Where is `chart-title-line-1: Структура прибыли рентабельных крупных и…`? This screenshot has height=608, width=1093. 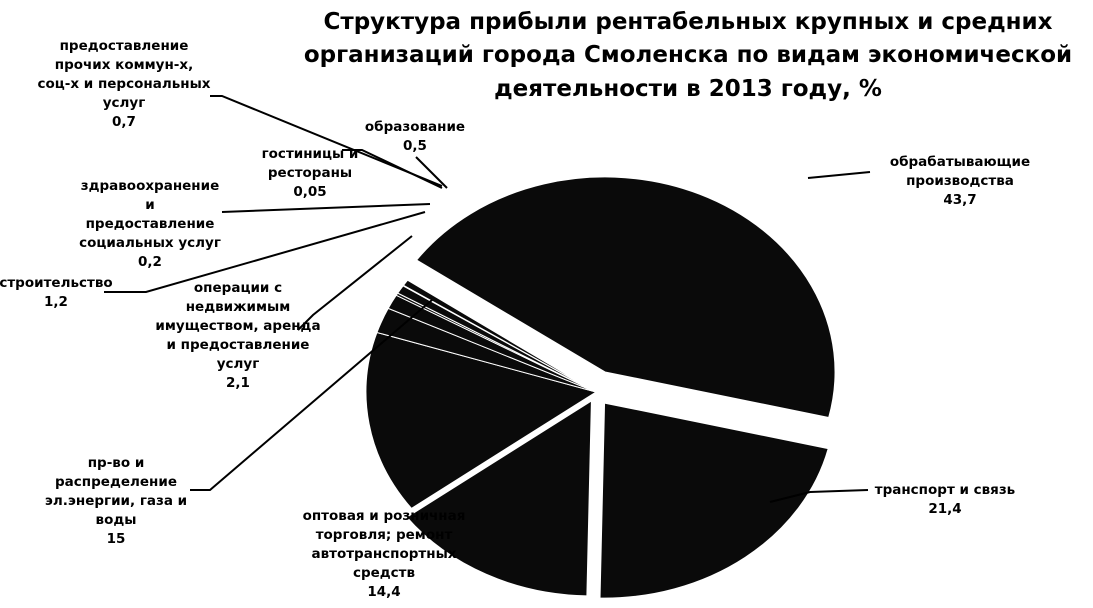 chart-title-line-1: Структура прибыли рентабельных крупных и… is located at coordinates (687, 22).